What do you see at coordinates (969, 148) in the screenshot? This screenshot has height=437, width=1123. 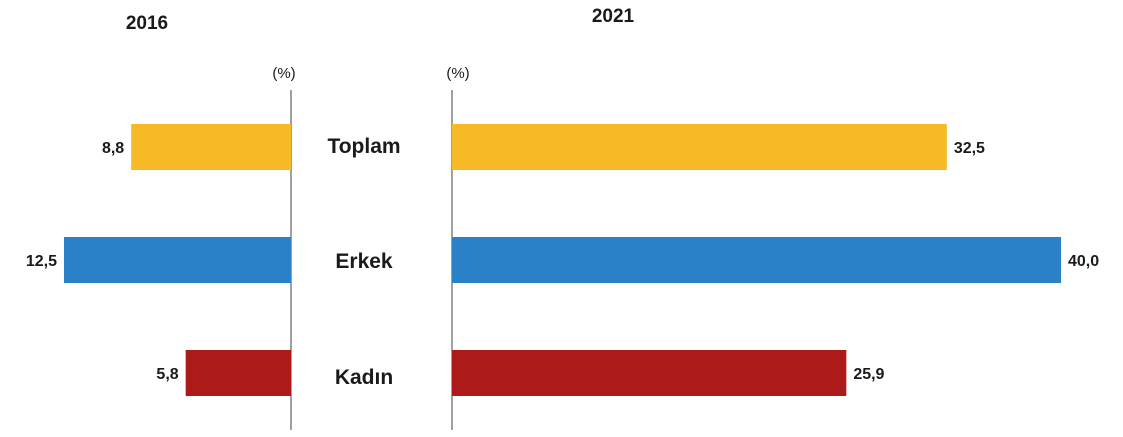 I see `value-label-2021-toplam: 32,5` at bounding box center [969, 148].